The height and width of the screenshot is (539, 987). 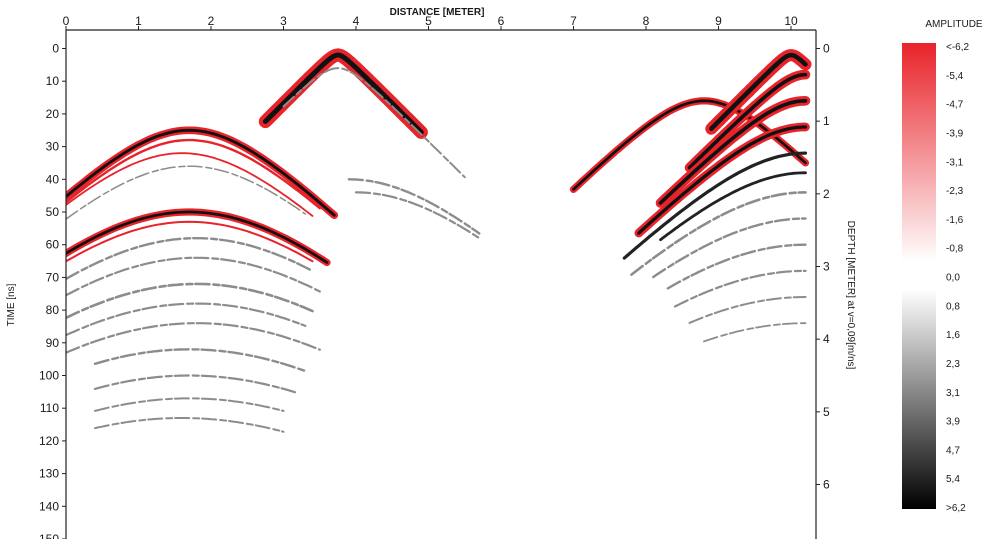 What do you see at coordinates (955, 249) in the screenshot?
I see `colorbar-label: -0,8` at bounding box center [955, 249].